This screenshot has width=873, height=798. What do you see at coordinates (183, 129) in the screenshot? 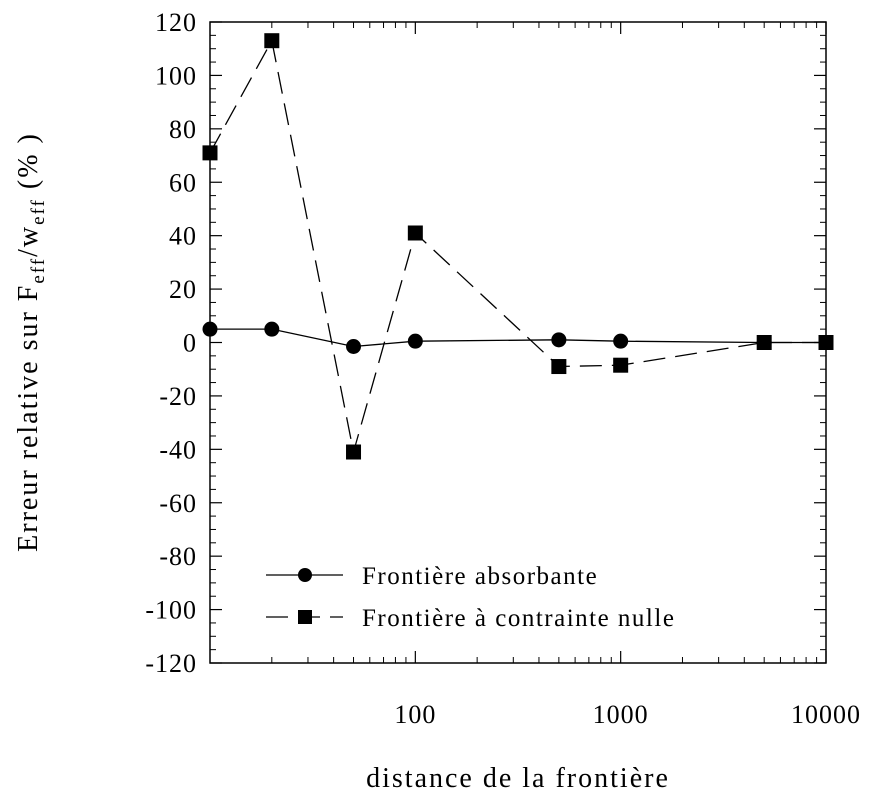
I see `y-tick-label: 80` at bounding box center [183, 129].